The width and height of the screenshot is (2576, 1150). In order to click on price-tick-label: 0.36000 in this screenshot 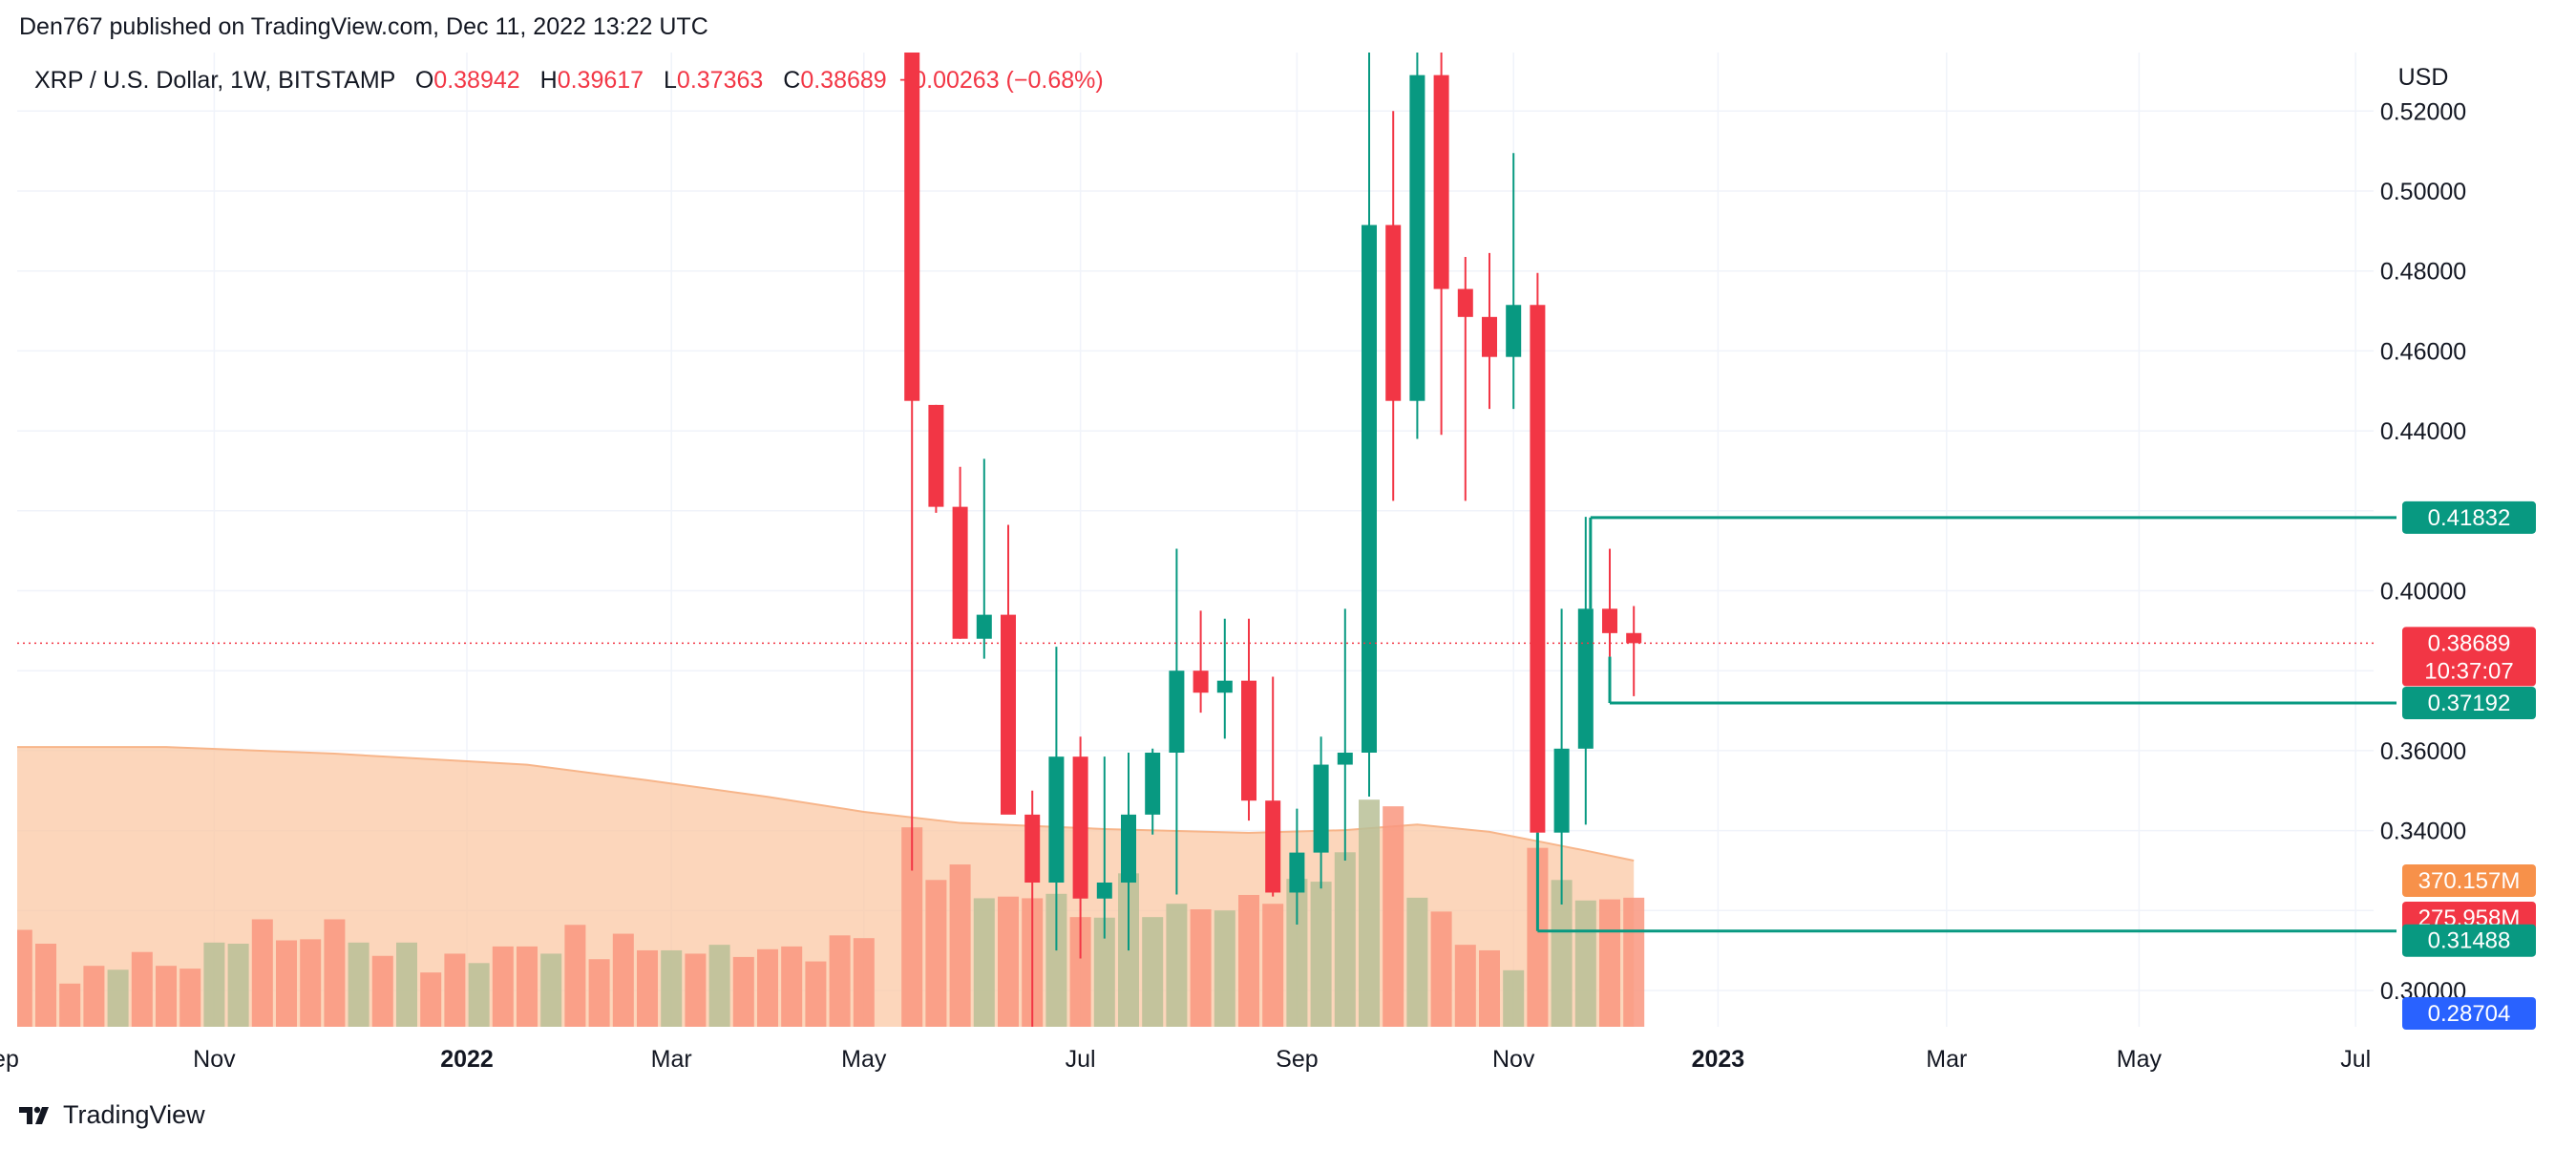, I will do `click(2423, 751)`.